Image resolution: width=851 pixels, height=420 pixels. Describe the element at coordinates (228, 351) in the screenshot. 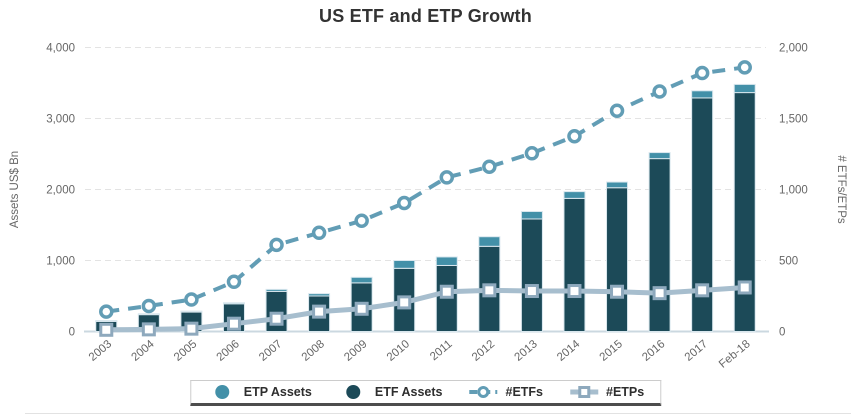

I see `x-axis-tick-label: 2006` at that location.